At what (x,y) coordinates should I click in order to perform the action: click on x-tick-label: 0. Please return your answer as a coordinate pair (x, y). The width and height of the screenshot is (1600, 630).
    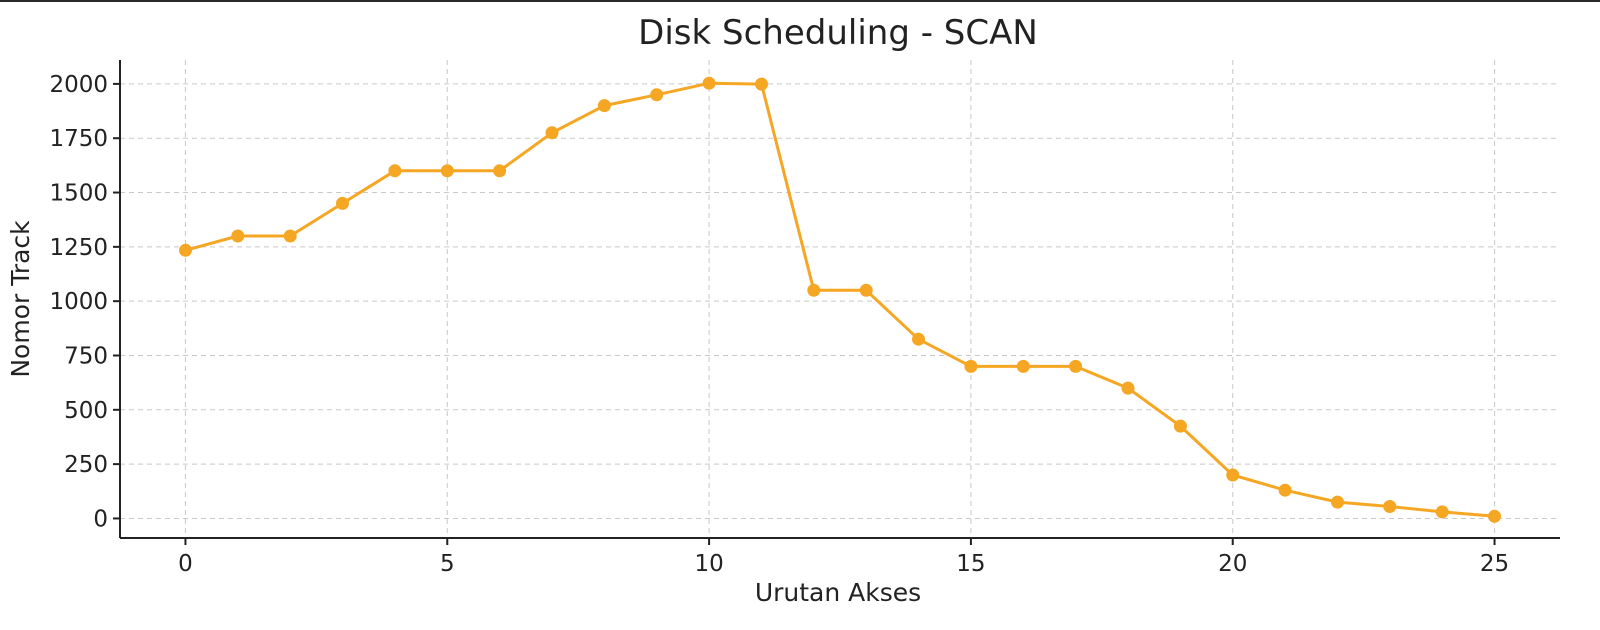
    Looking at the image, I should click on (185, 564).